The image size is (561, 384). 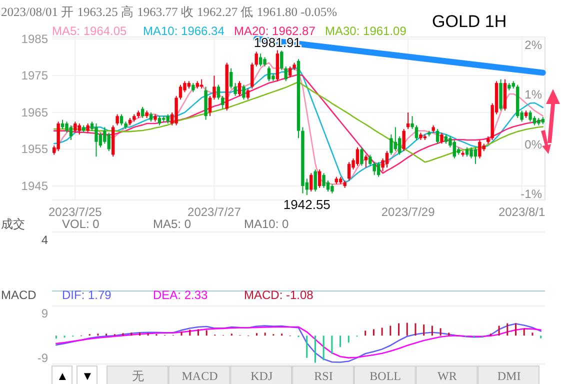 I want to click on text: MA30: 1961.09, so click(x=366, y=31).